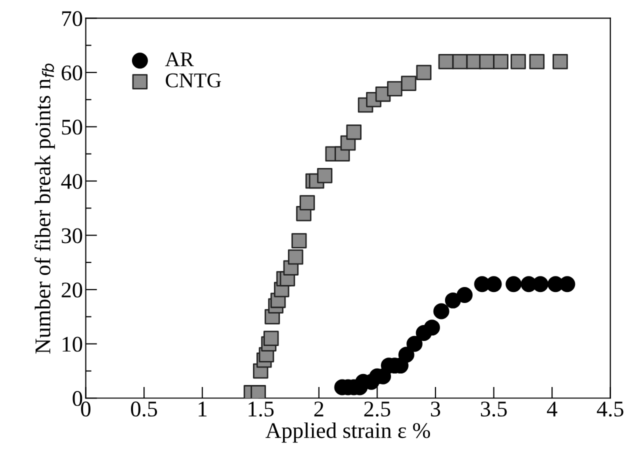 This screenshot has width=626, height=455. I want to click on x-tick-label: 3.5, so click(493, 409).